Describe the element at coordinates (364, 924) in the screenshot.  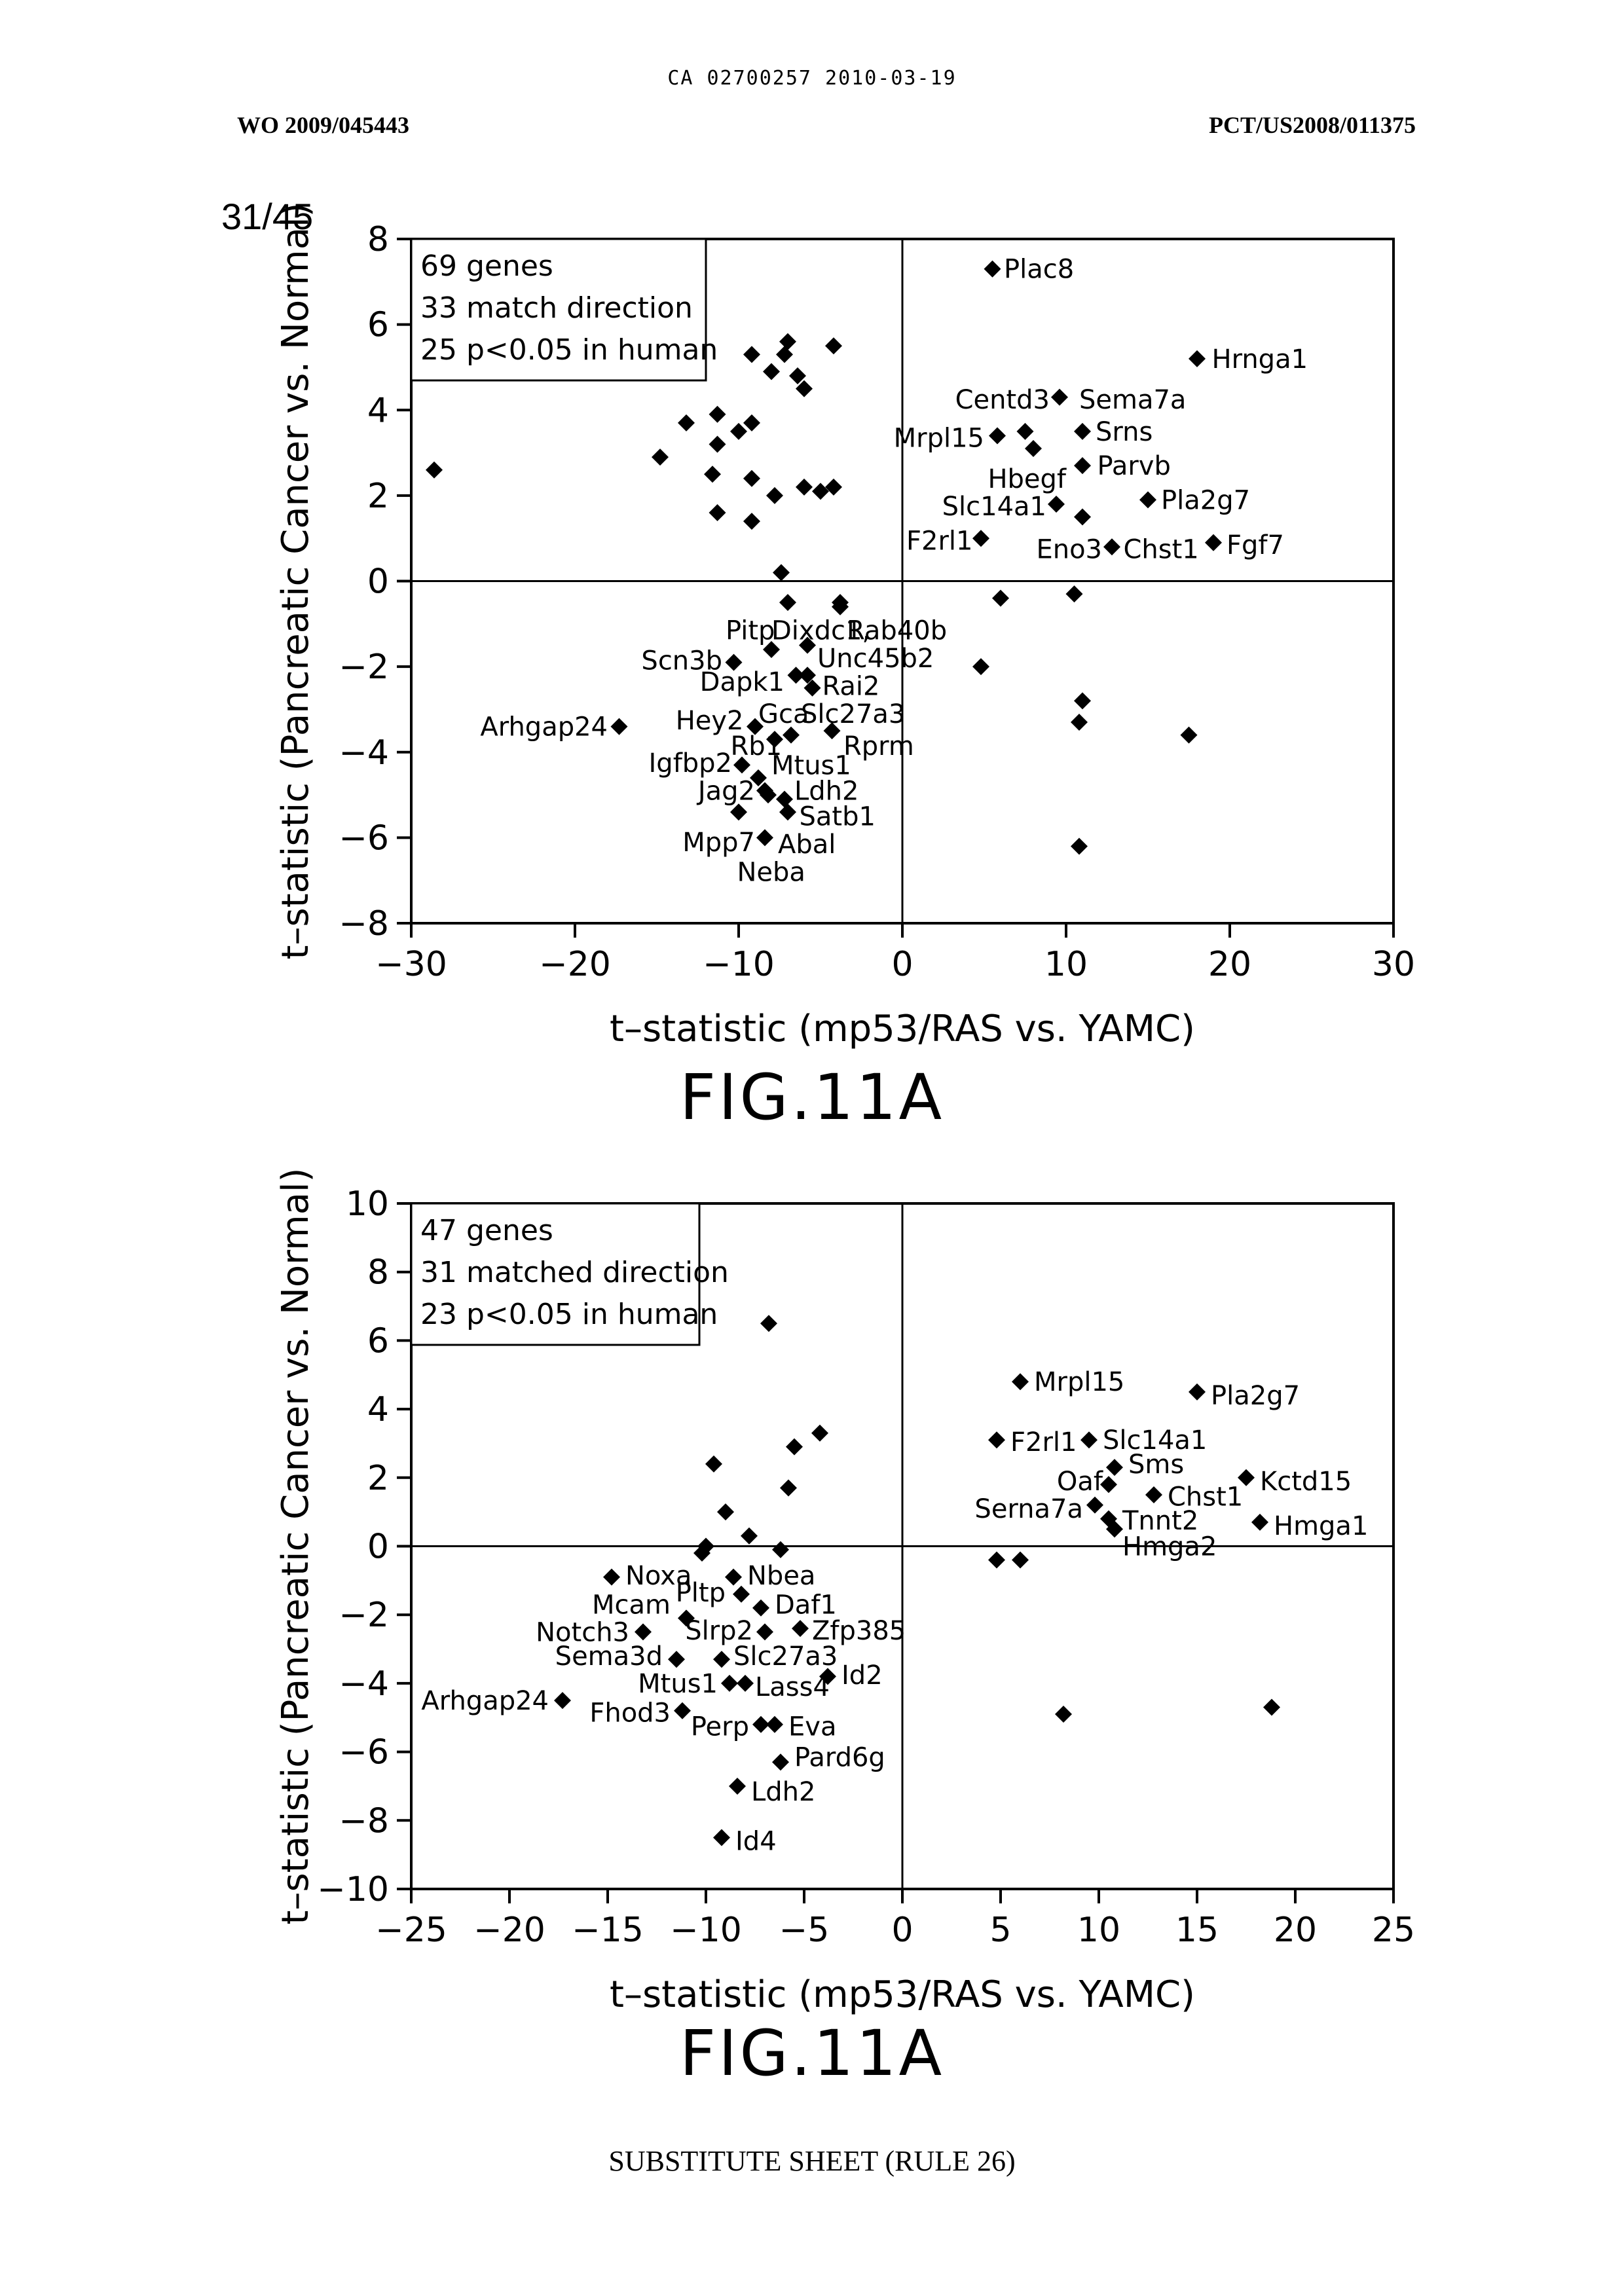
I see `chart1-y-tick-label: −8` at that location.